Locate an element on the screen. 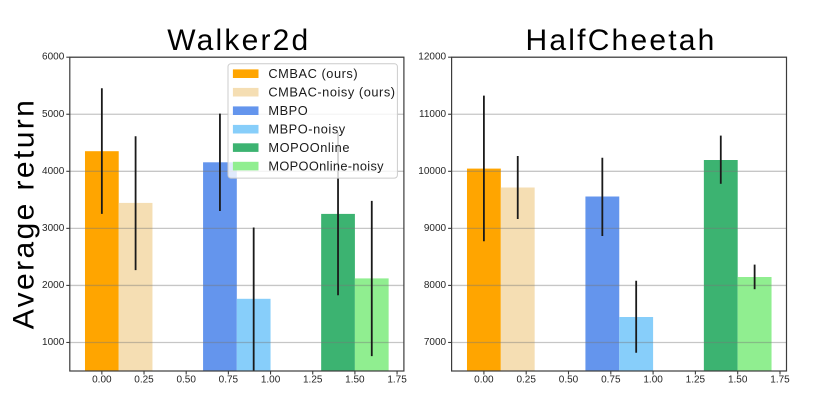  svg-text: Walker2d is located at coordinates (238, 40).